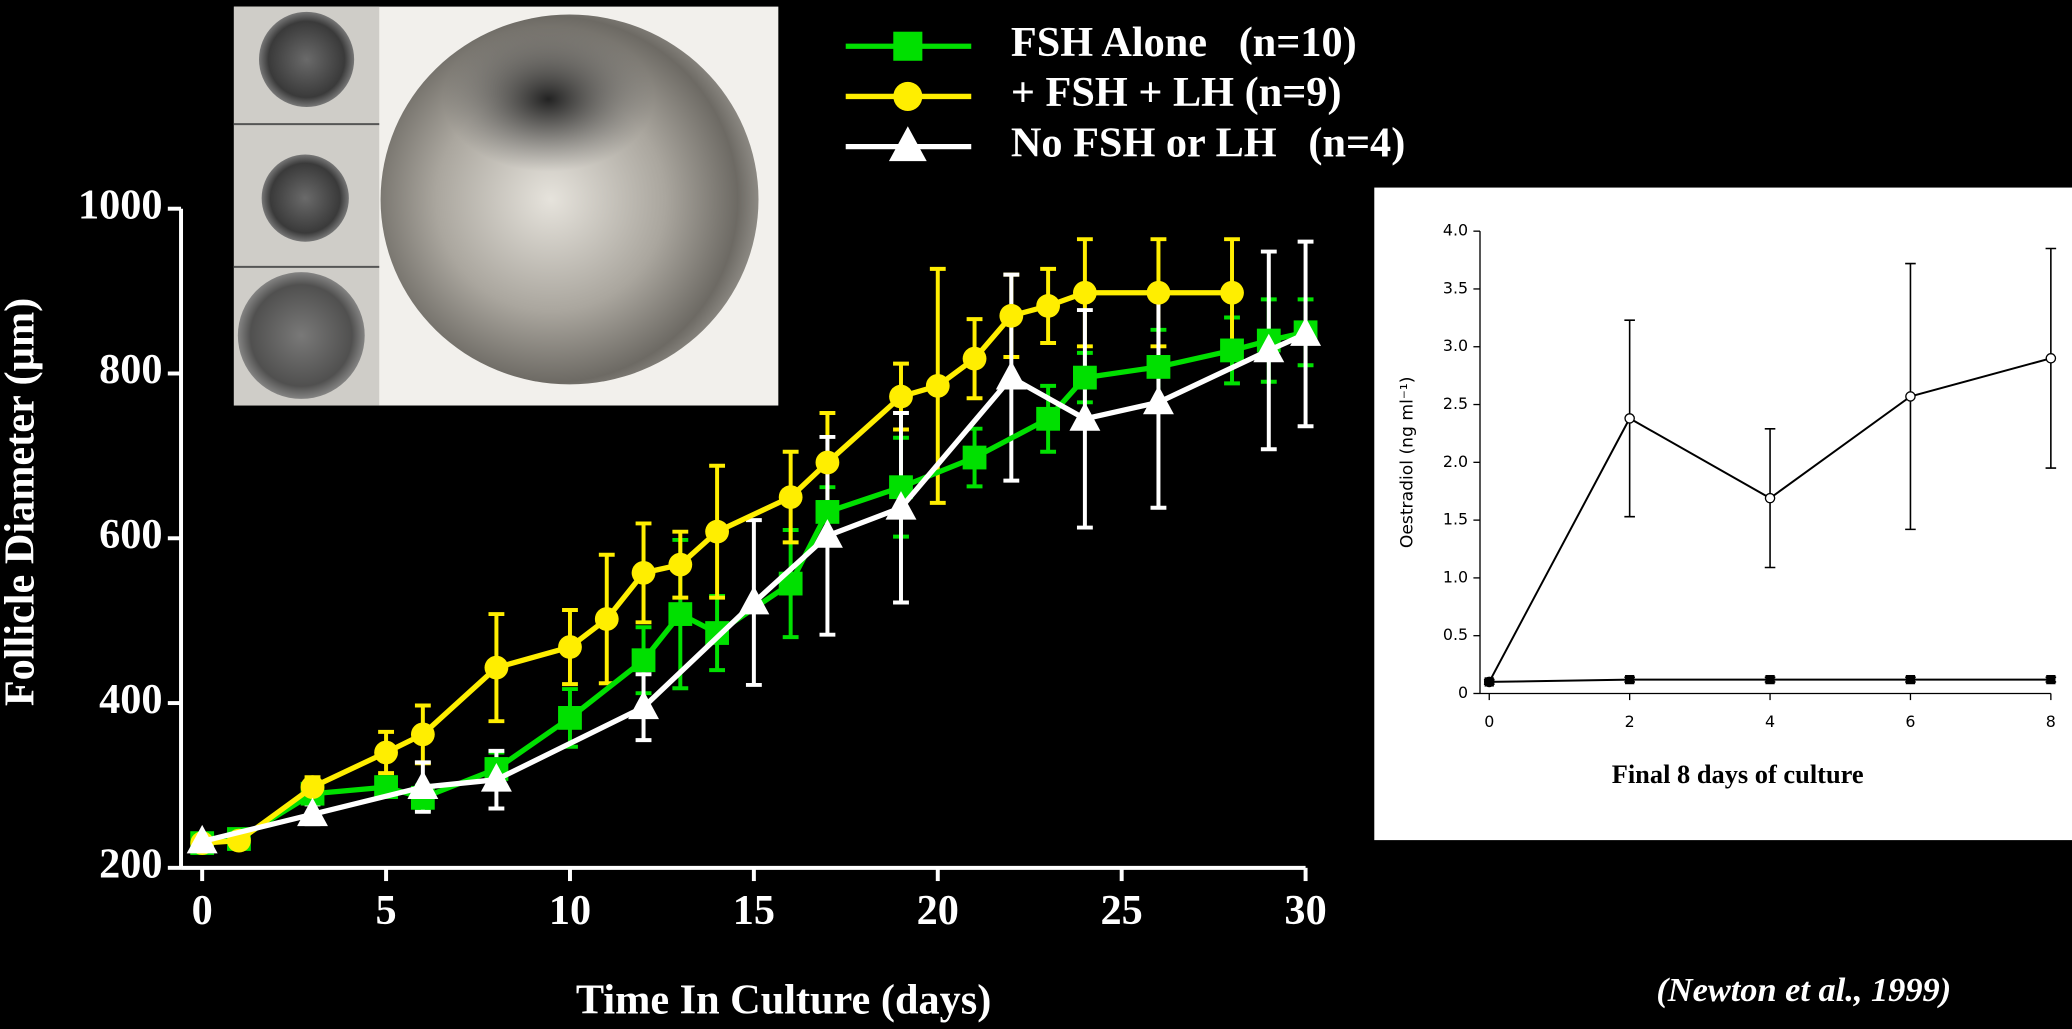 This screenshot has width=2072, height=1029. What do you see at coordinates (1455, 287) in the screenshot?
I see `y-tick-label: 3.5` at bounding box center [1455, 287].